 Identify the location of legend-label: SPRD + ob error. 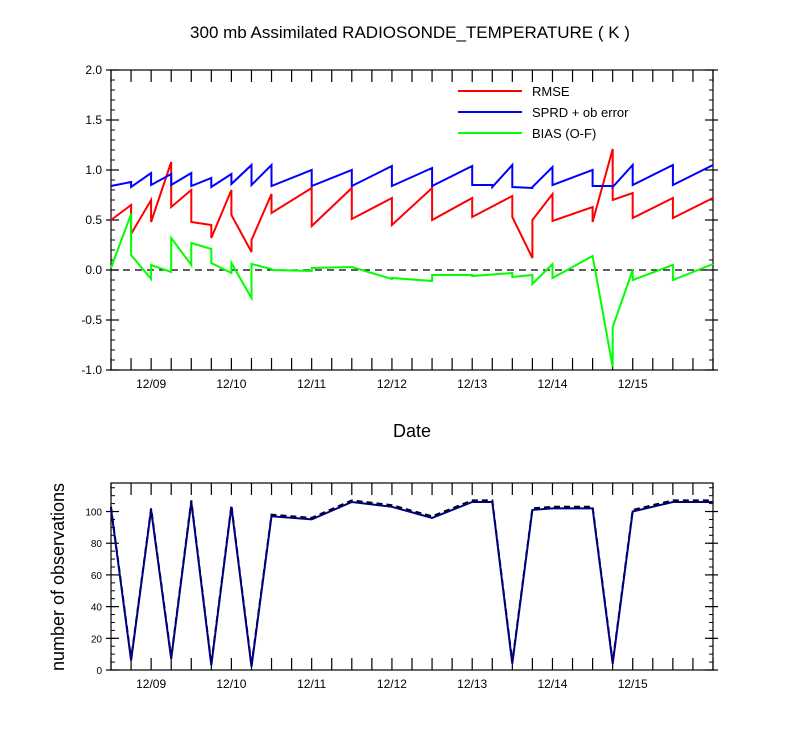
(580, 112).